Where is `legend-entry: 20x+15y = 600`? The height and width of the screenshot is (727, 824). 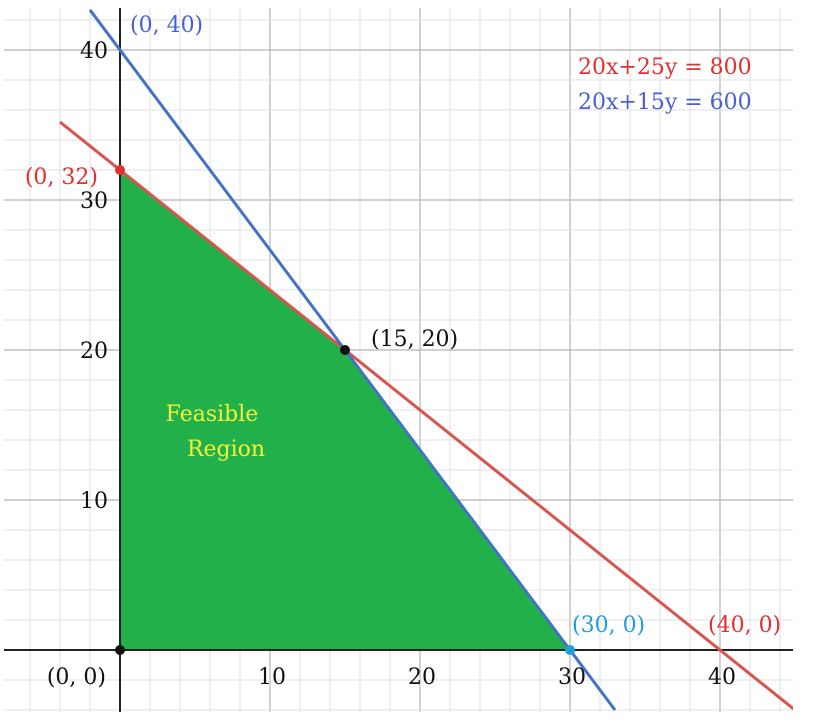
legend-entry: 20x+15y = 600 is located at coordinates (665, 102).